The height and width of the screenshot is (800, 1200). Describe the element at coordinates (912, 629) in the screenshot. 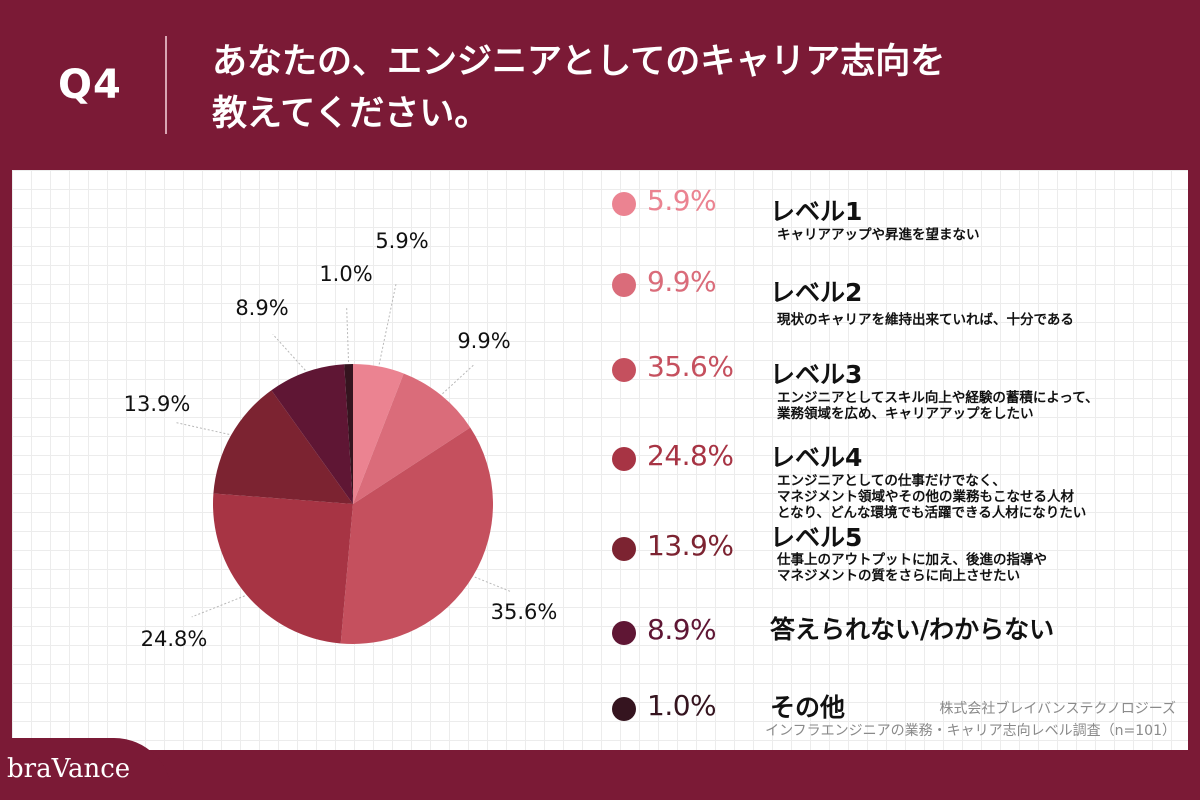

I see `legend-title: 答えられない/わからない` at that location.